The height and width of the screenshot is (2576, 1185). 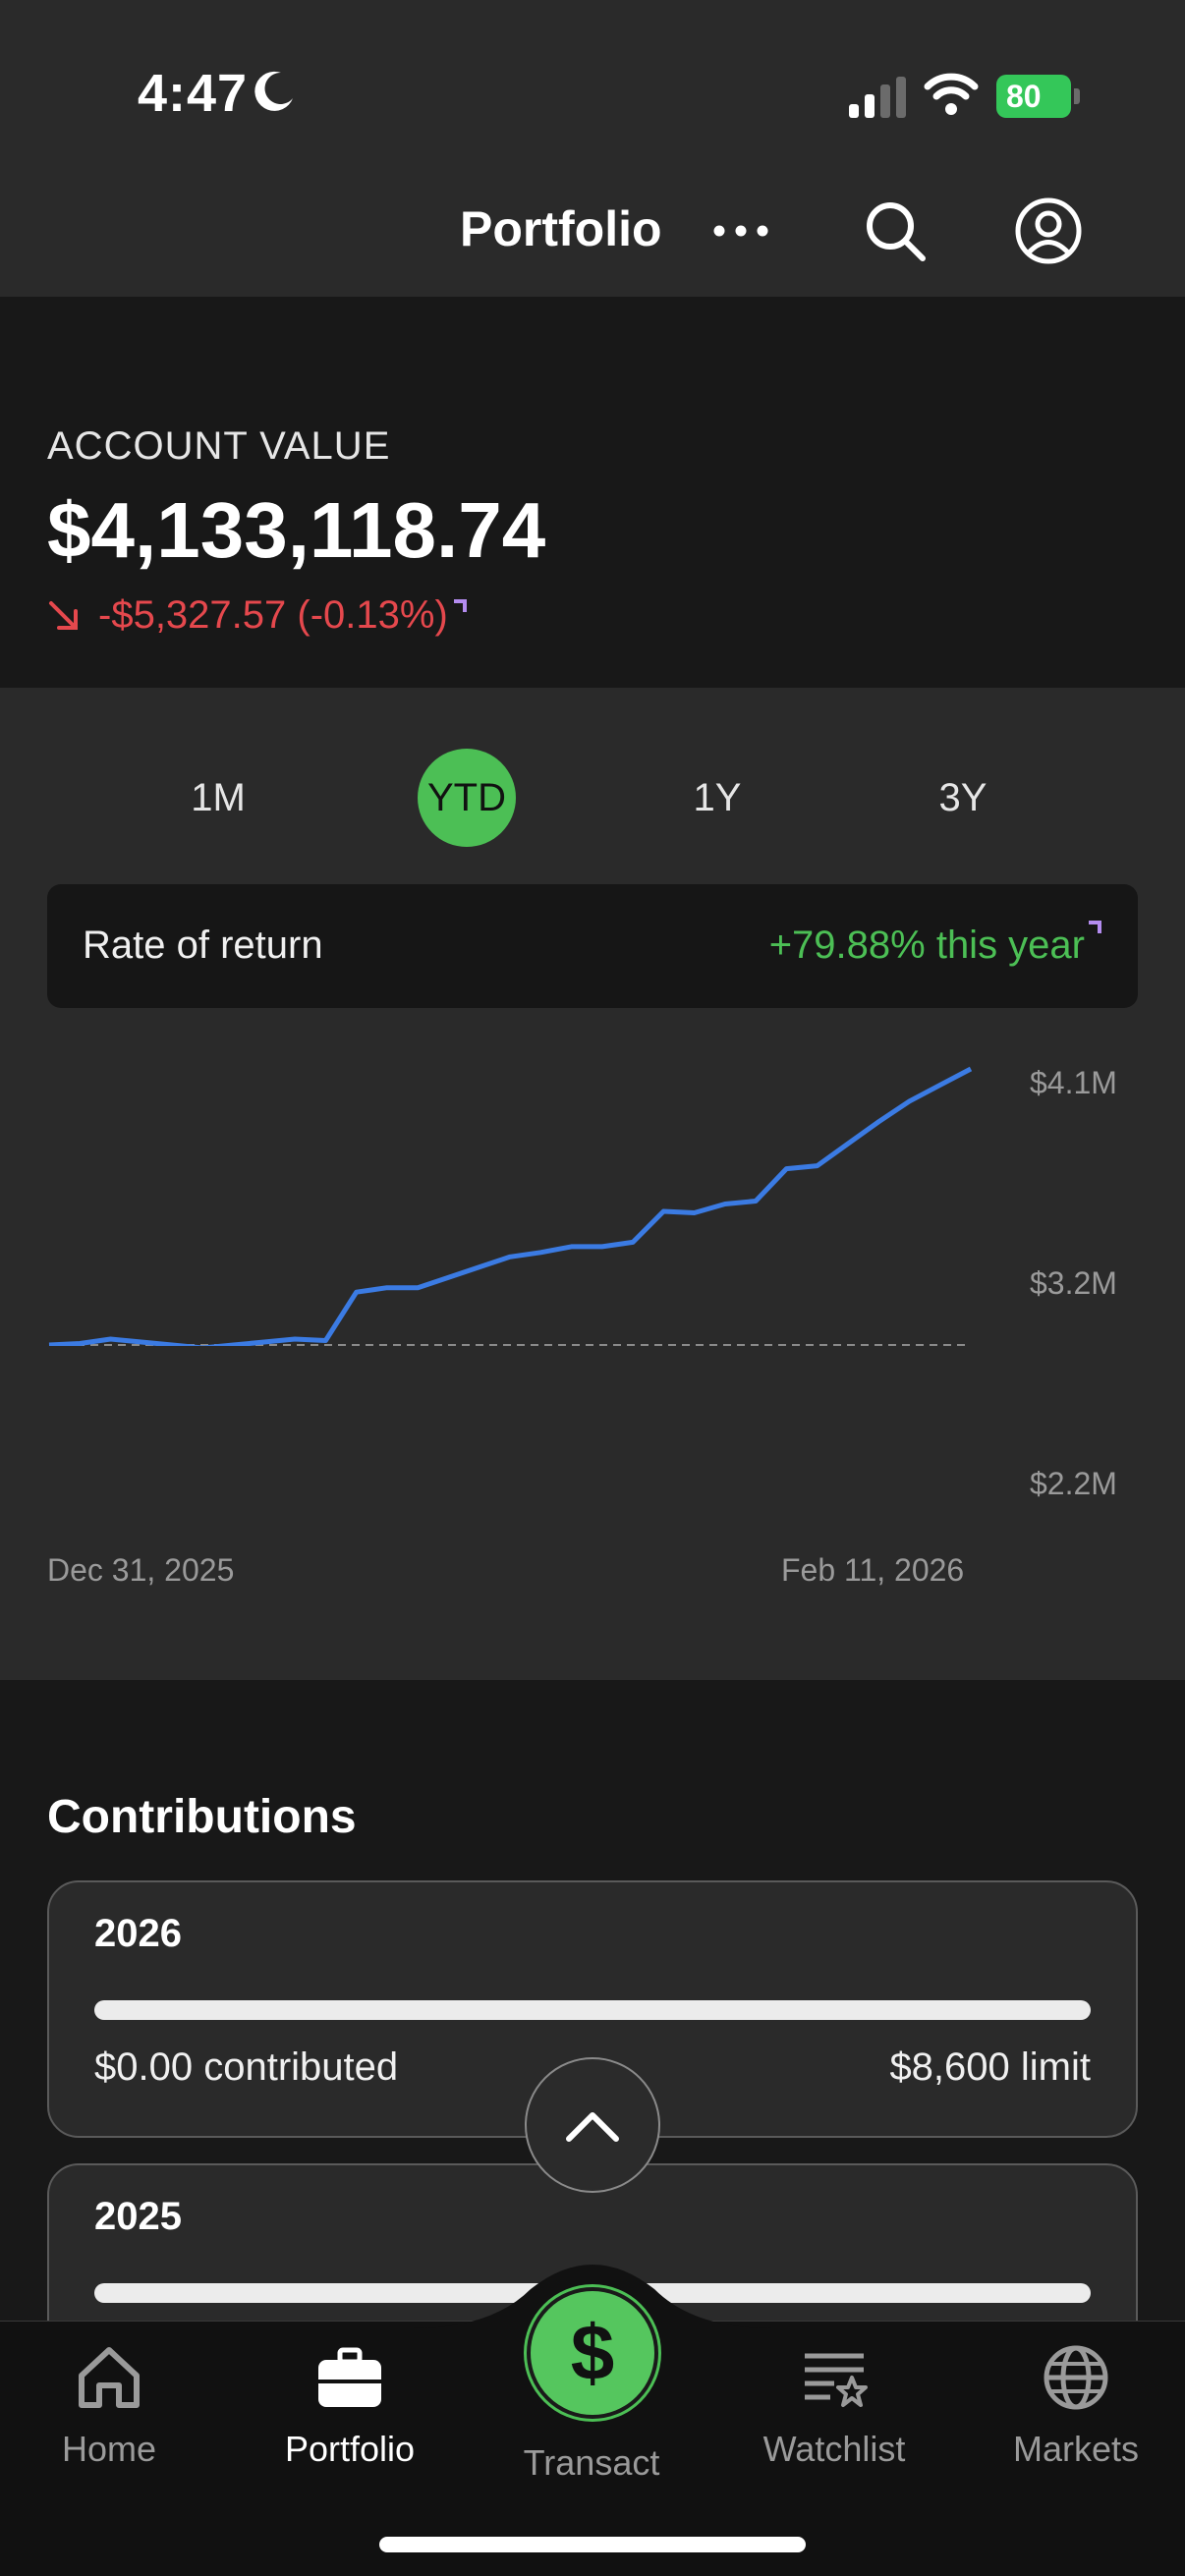 I want to click on account-change: -$5,327.57 (-0.13%), so click(x=257, y=615).